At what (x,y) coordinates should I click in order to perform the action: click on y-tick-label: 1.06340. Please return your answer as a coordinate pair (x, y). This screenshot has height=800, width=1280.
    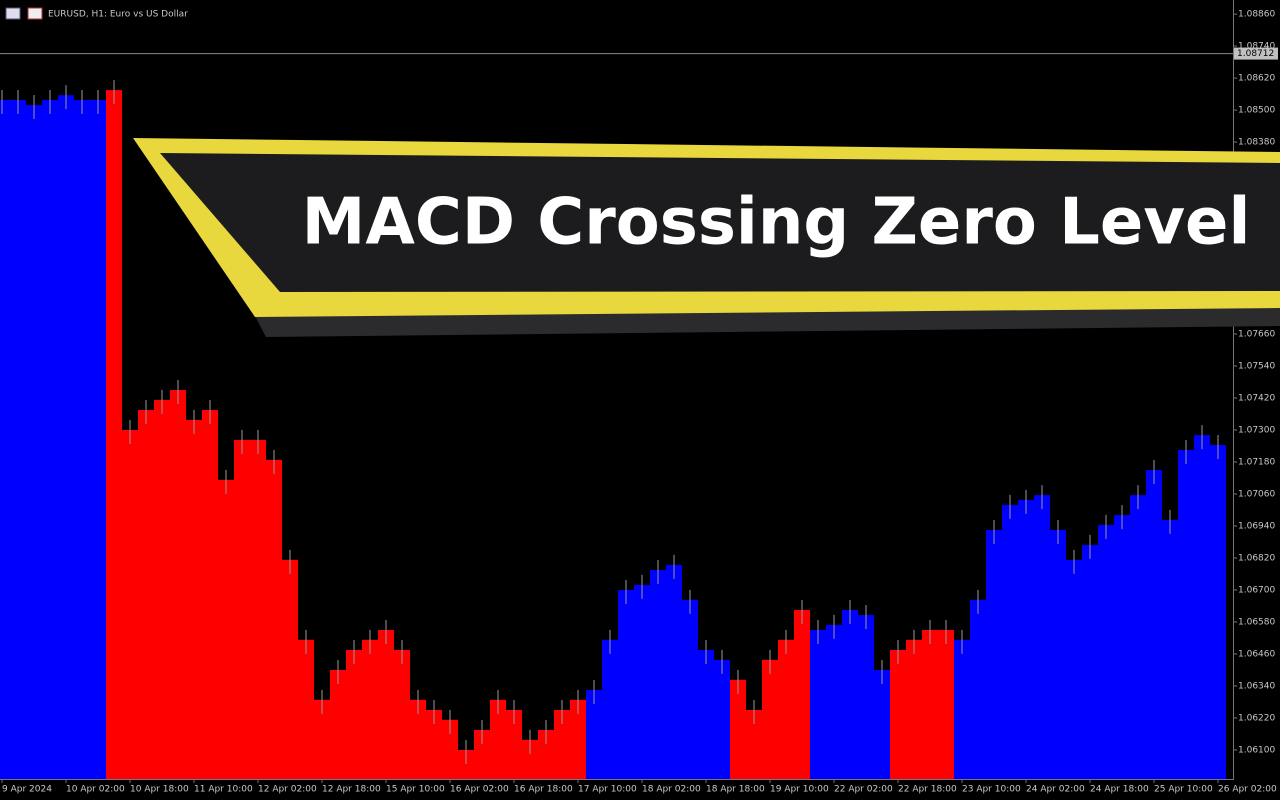
    Looking at the image, I should click on (1256, 686).